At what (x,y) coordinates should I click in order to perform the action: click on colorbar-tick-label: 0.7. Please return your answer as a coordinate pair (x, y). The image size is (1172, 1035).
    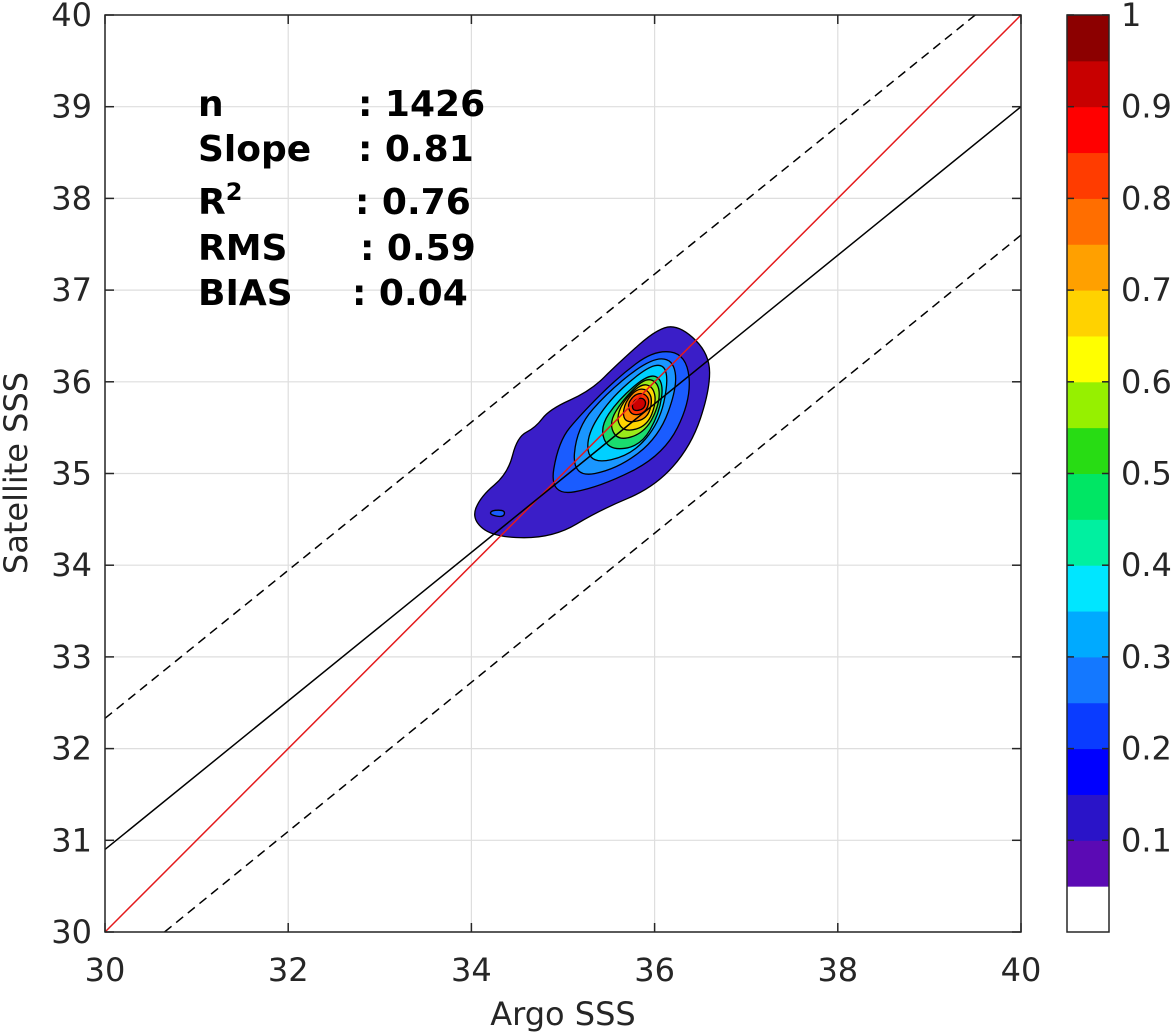
    Looking at the image, I should click on (1146, 290).